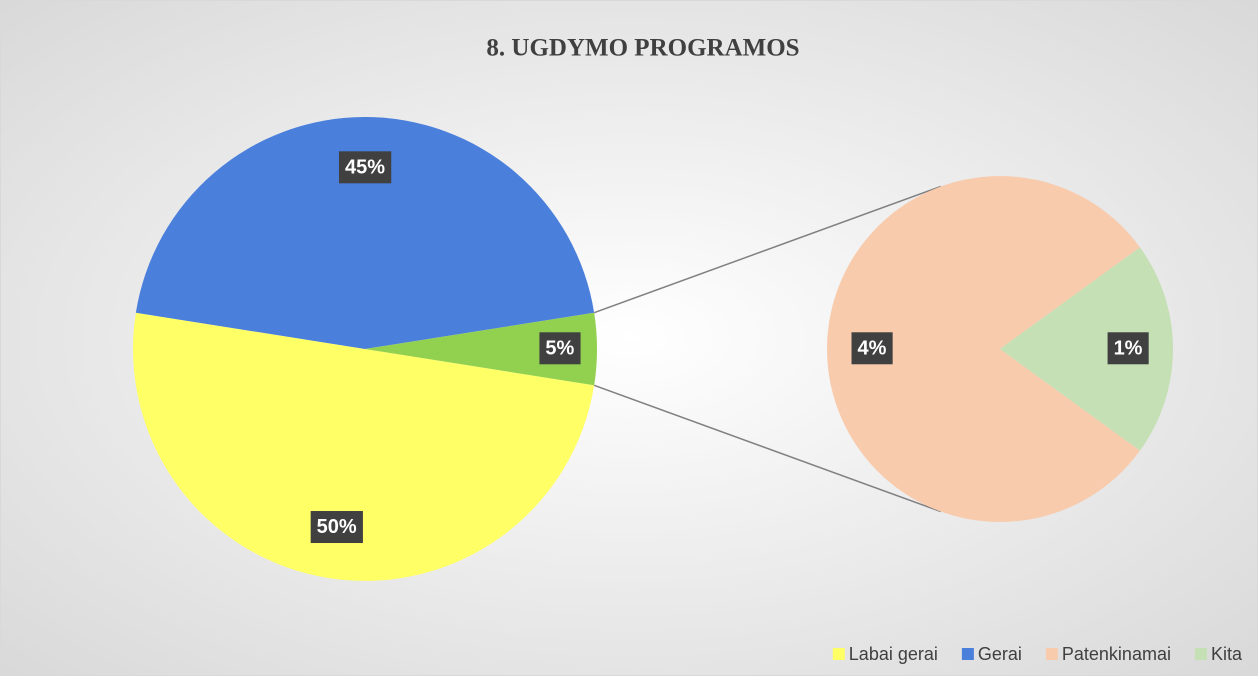 Image resolution: width=1258 pixels, height=681 pixels. Describe the element at coordinates (893, 654) in the screenshot. I see `legend-label: Labai gerai` at that location.